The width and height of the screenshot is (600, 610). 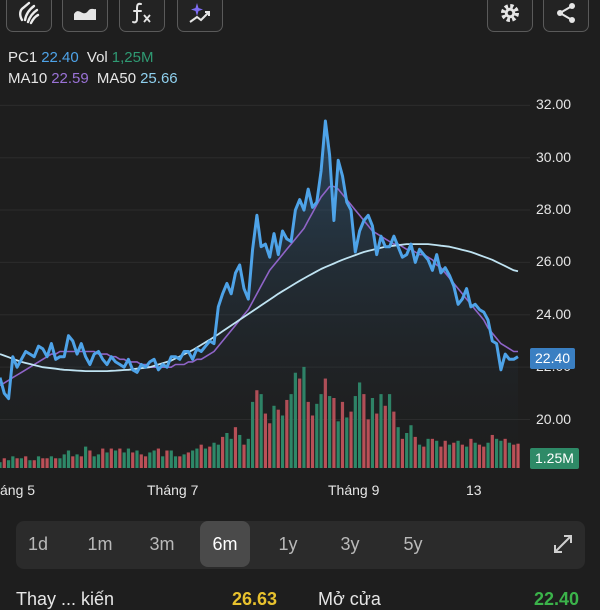 What do you see at coordinates (510, 13) in the screenshot?
I see `gear-icon` at bounding box center [510, 13].